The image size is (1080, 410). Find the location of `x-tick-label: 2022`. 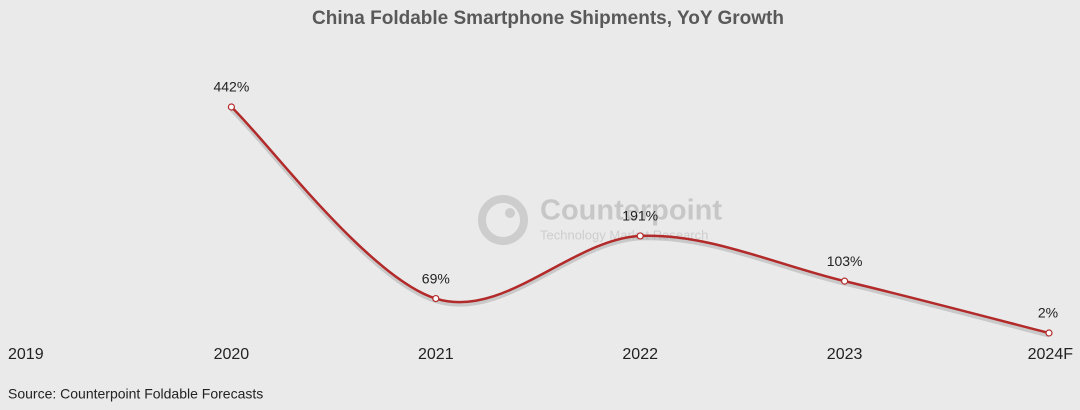

x-tick-label: 2022 is located at coordinates (640, 354).